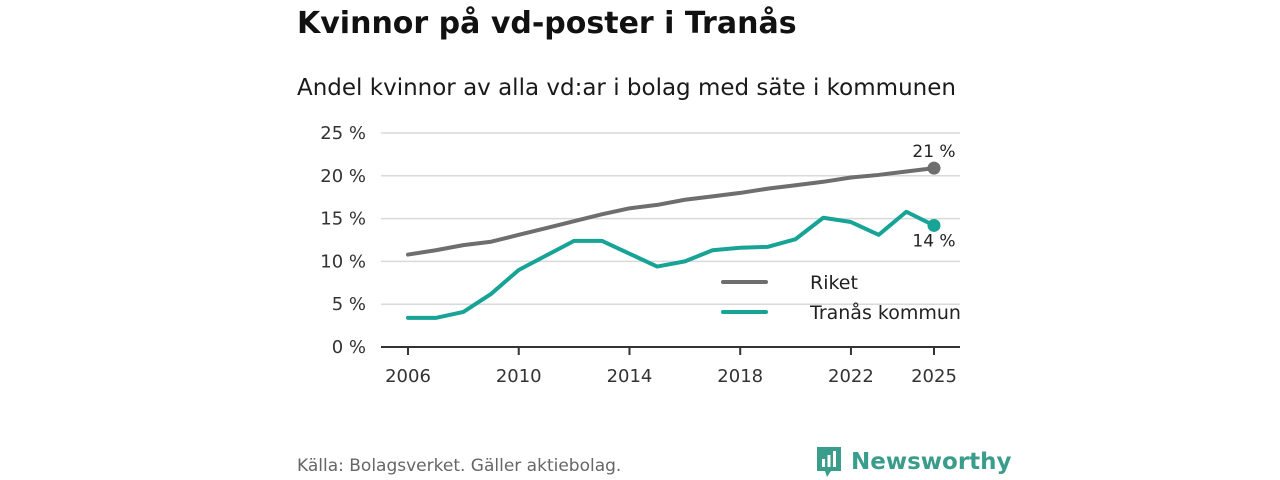 This screenshot has width=1280, height=480. I want to click on chart-title: Kvinnor på vd-poster i Tranås, so click(547, 23).